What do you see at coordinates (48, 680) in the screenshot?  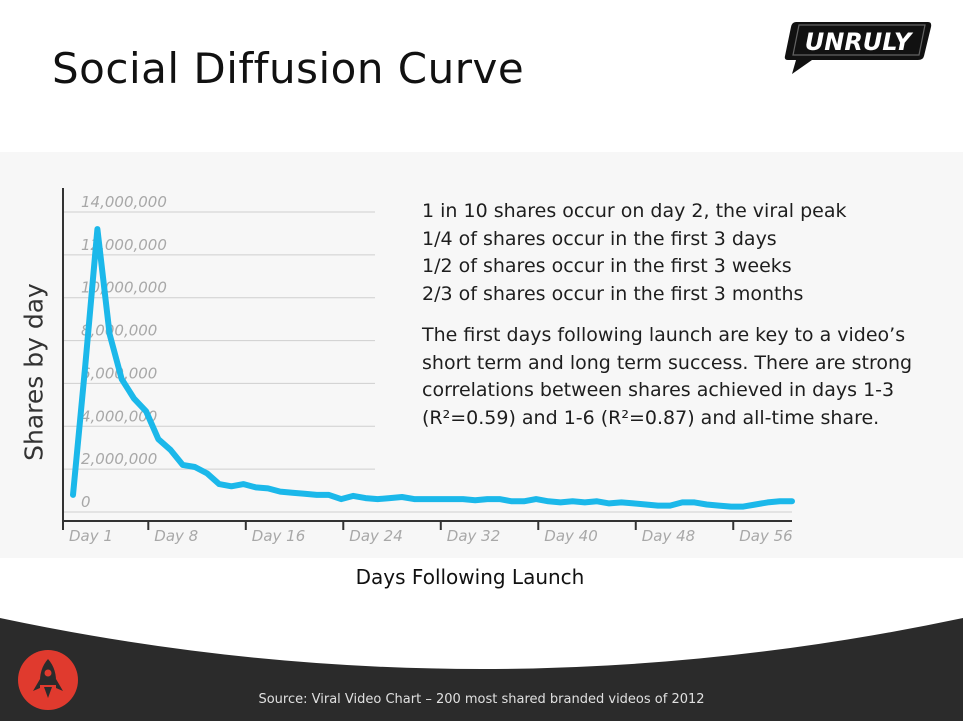 I see `rocket-icon` at bounding box center [48, 680].